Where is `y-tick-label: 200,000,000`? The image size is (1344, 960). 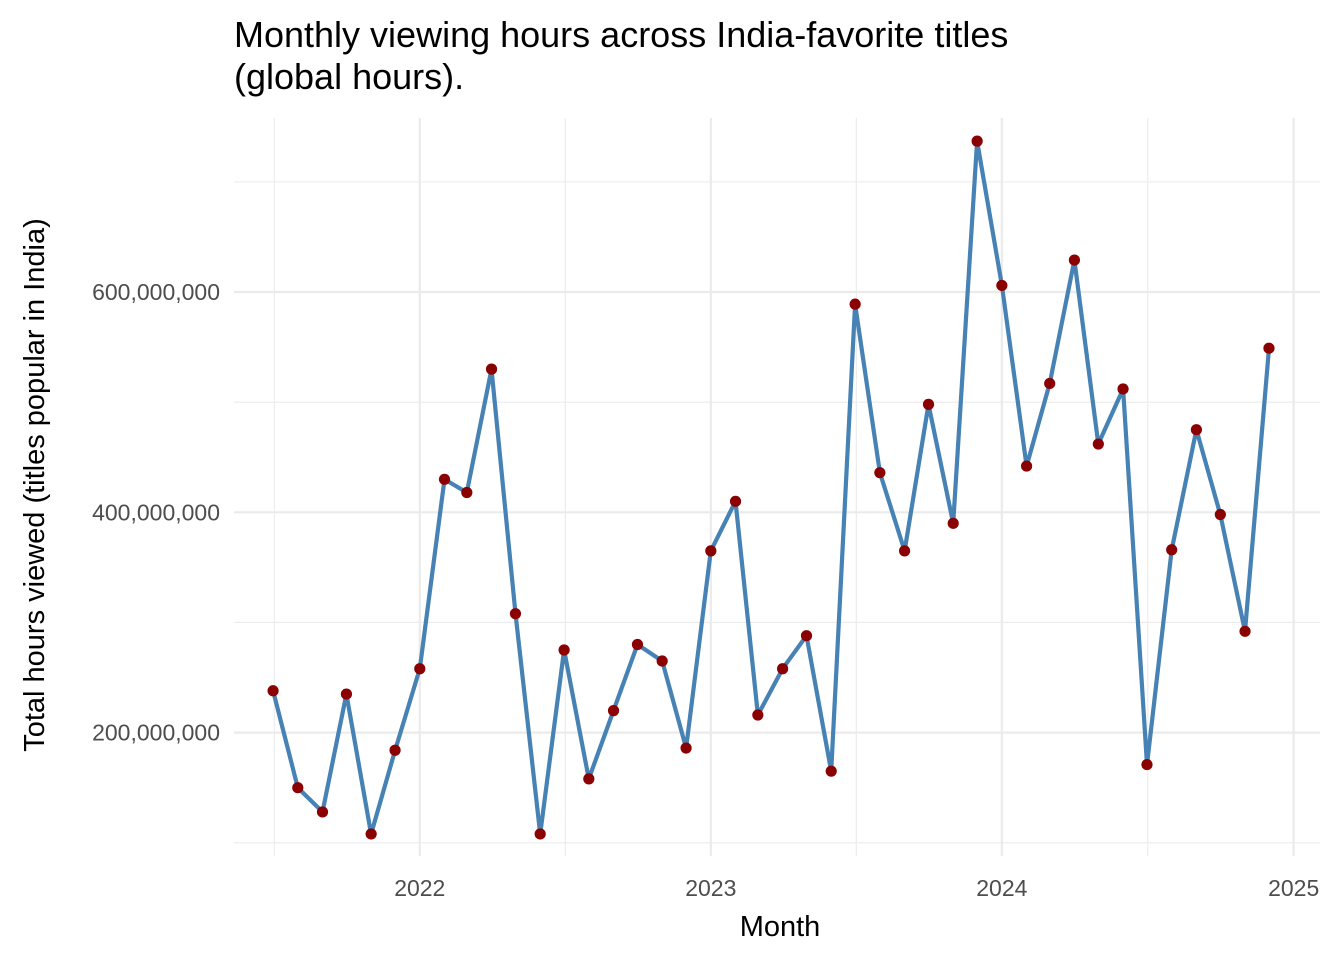 y-tick-label: 200,000,000 is located at coordinates (156, 733).